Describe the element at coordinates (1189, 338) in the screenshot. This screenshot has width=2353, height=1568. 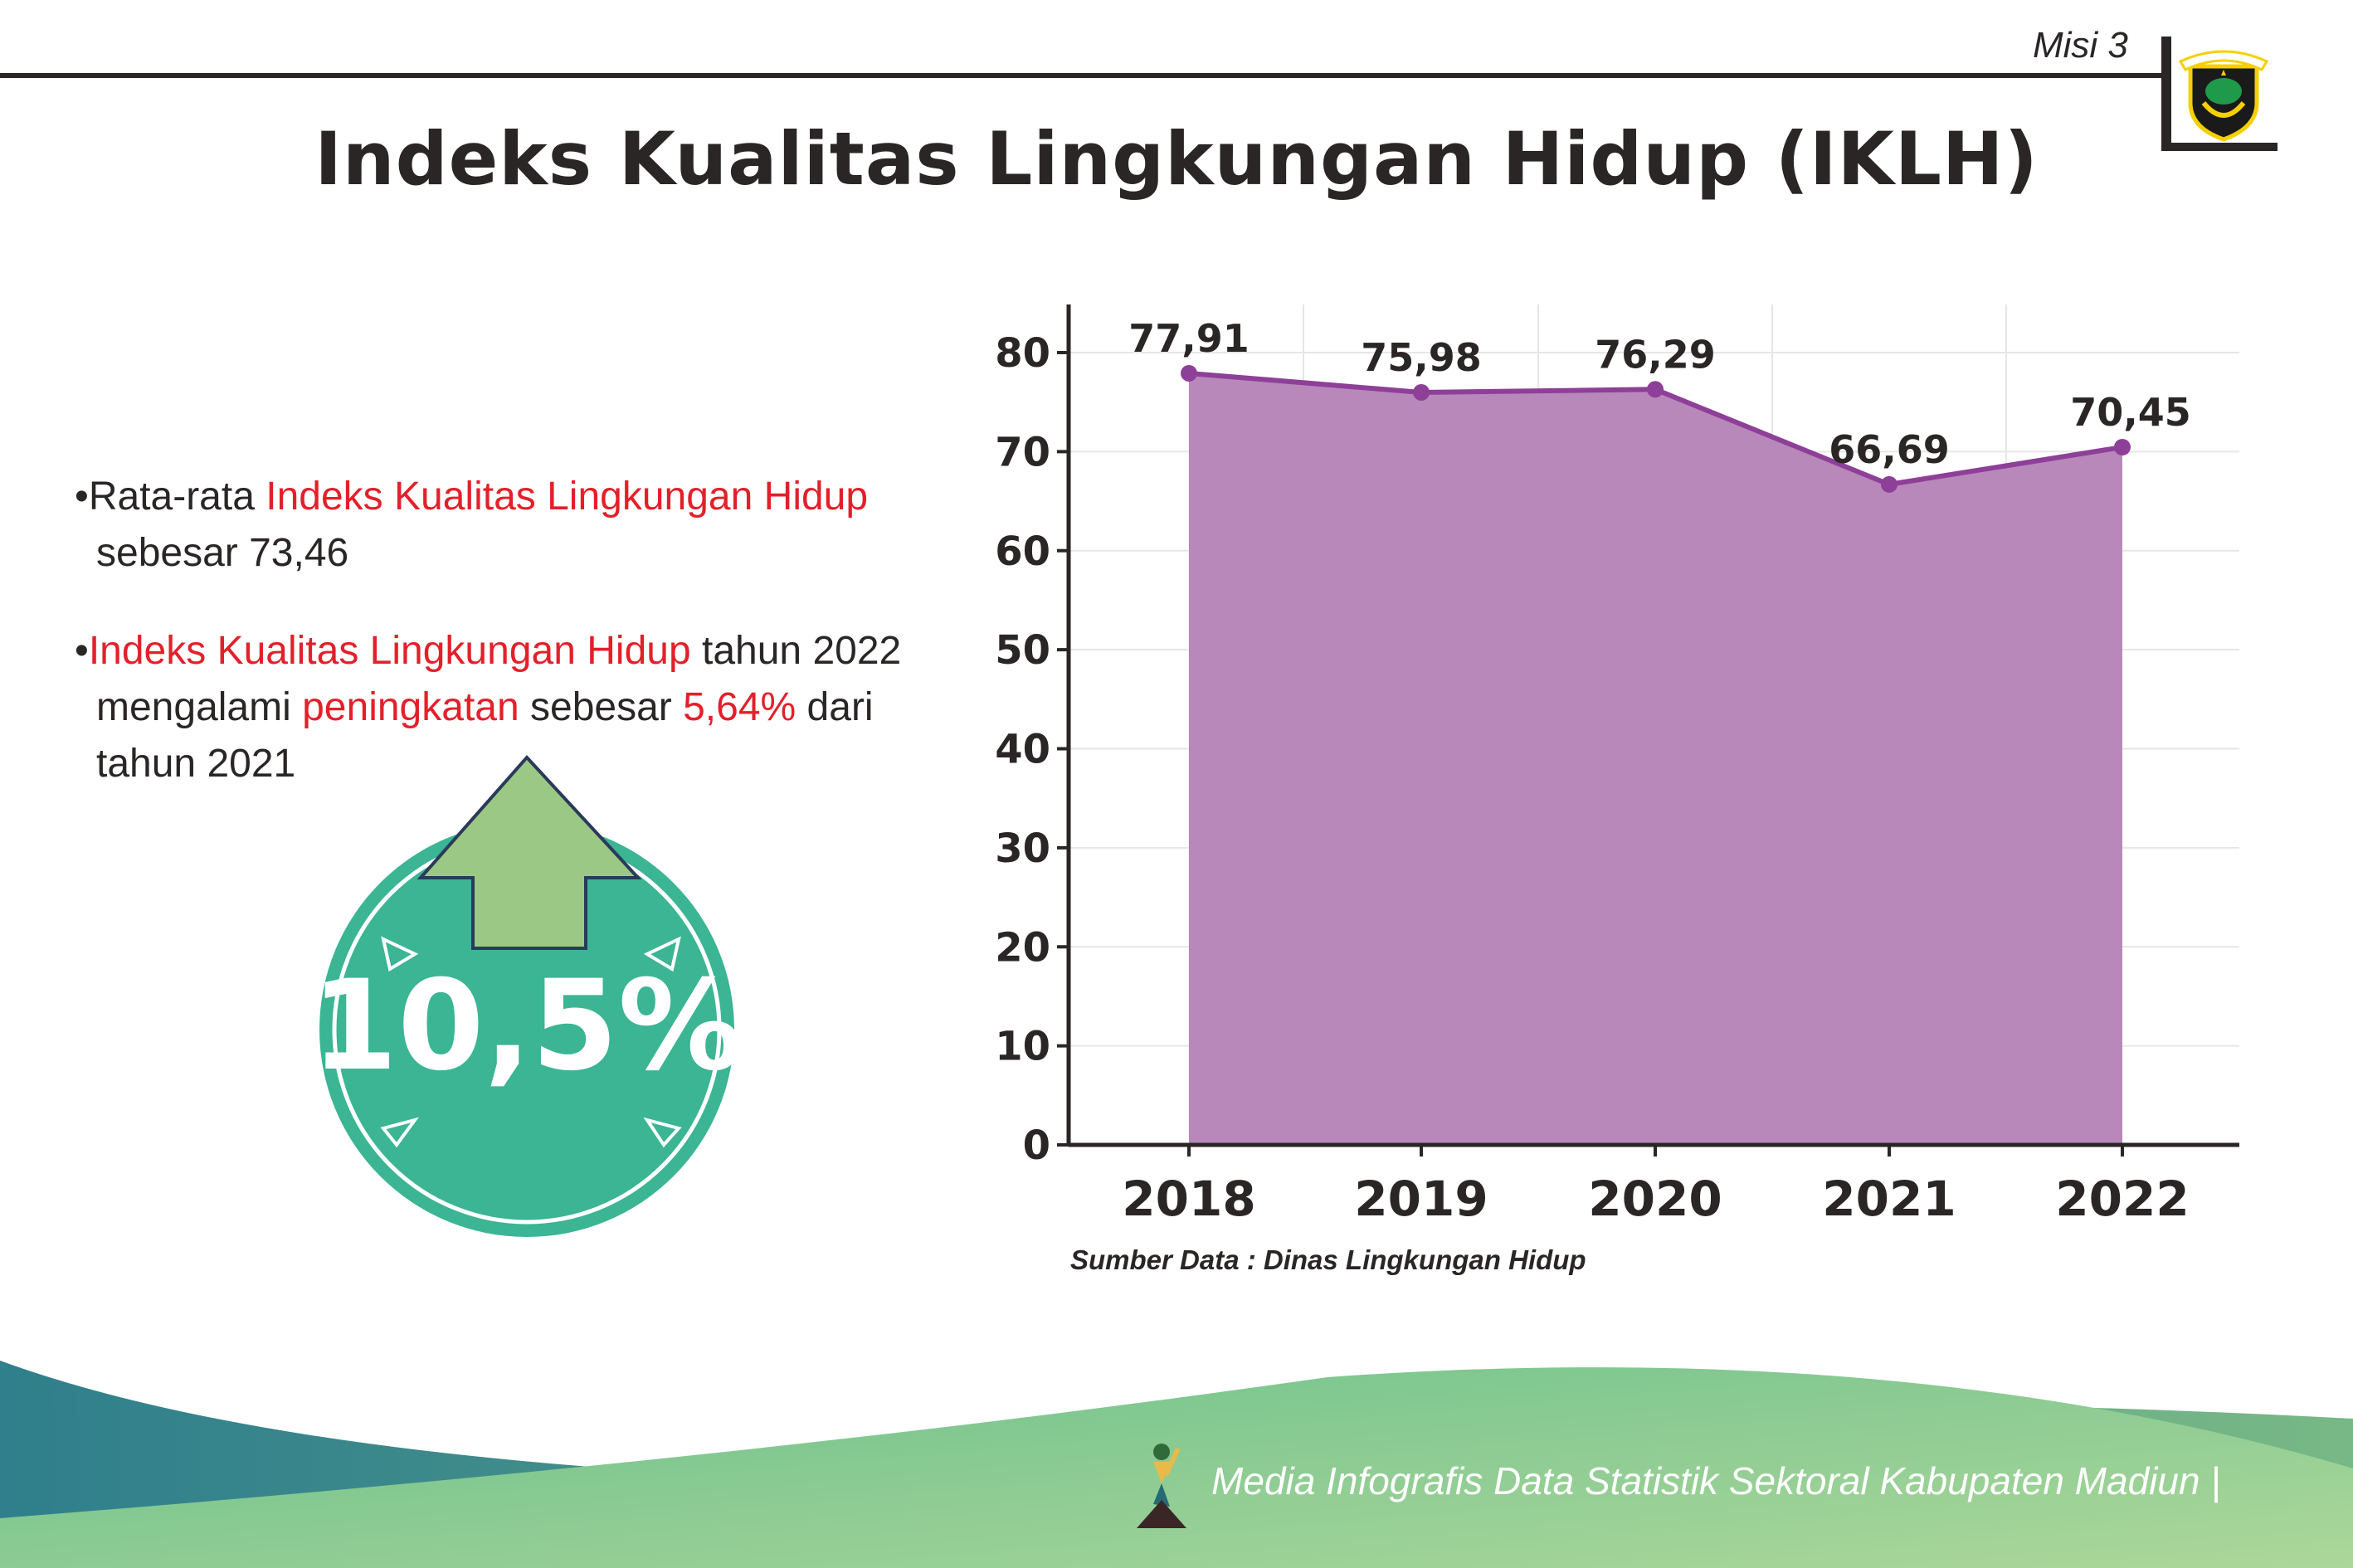
I see `data-label: 77,91` at that location.